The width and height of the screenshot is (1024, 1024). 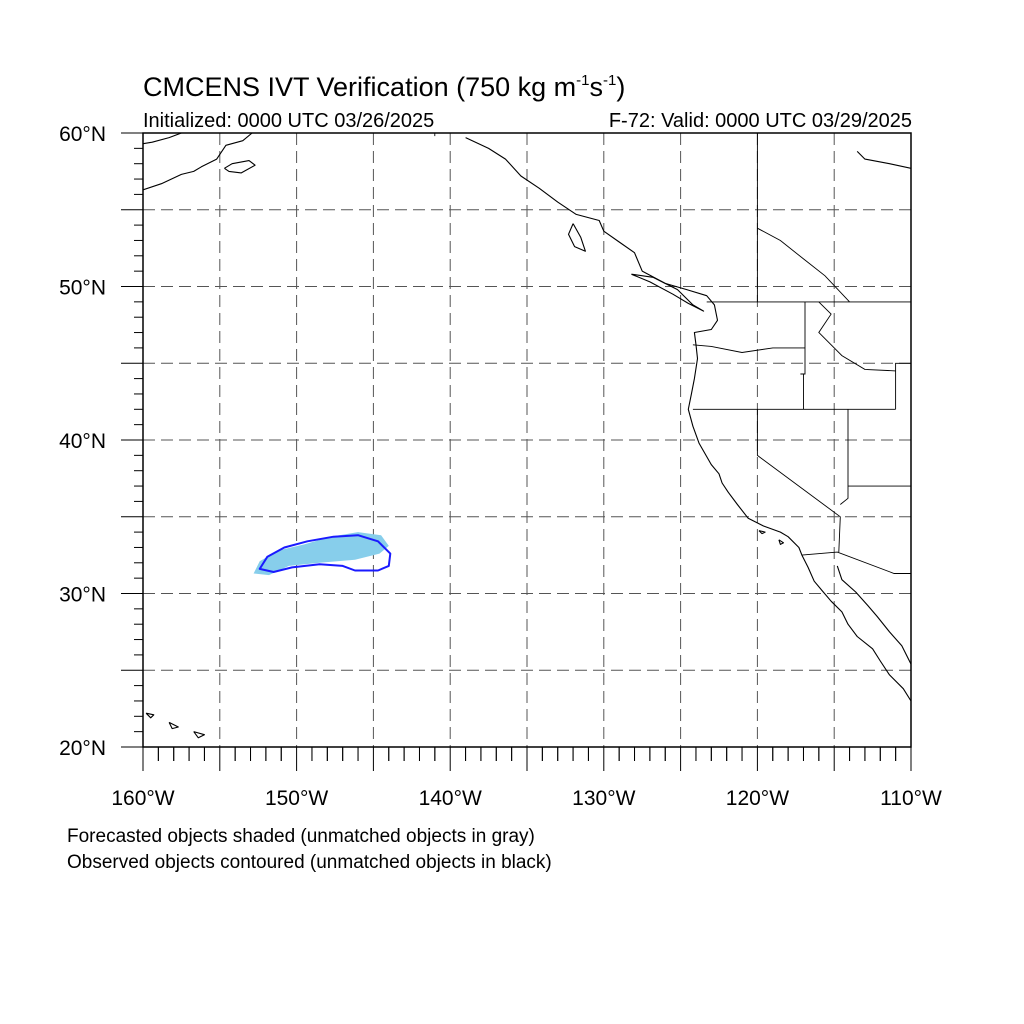 What do you see at coordinates (296, 798) in the screenshot?
I see `lon-label: 150°W` at bounding box center [296, 798].